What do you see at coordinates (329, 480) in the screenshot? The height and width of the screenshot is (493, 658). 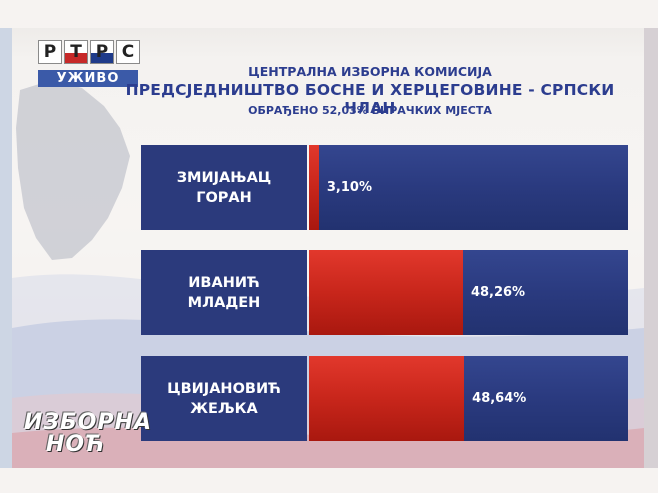 I see `letterbox-bottom` at bounding box center [329, 480].